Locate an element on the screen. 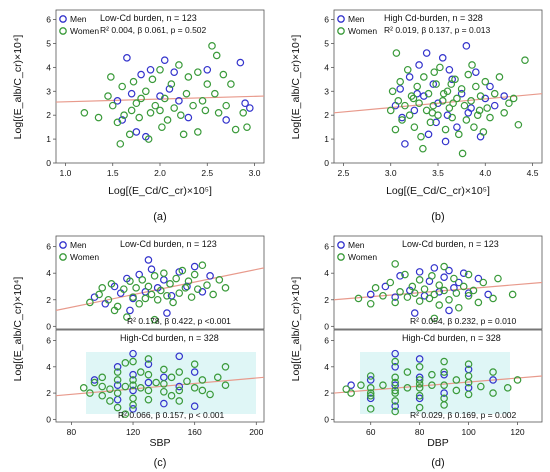  panel-b-ylabel: Log[(E_alb/C_cr)×10⁴] is located at coordinates (296, 87).